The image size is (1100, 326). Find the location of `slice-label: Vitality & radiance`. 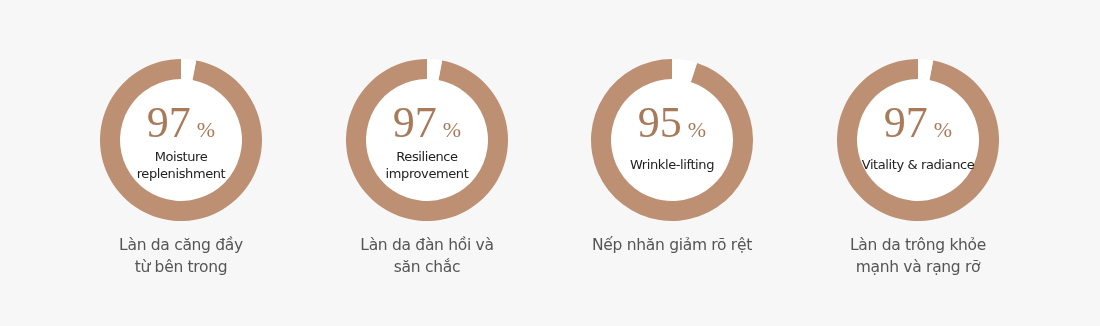

slice-label: Vitality & radiance is located at coordinates (918, 164).